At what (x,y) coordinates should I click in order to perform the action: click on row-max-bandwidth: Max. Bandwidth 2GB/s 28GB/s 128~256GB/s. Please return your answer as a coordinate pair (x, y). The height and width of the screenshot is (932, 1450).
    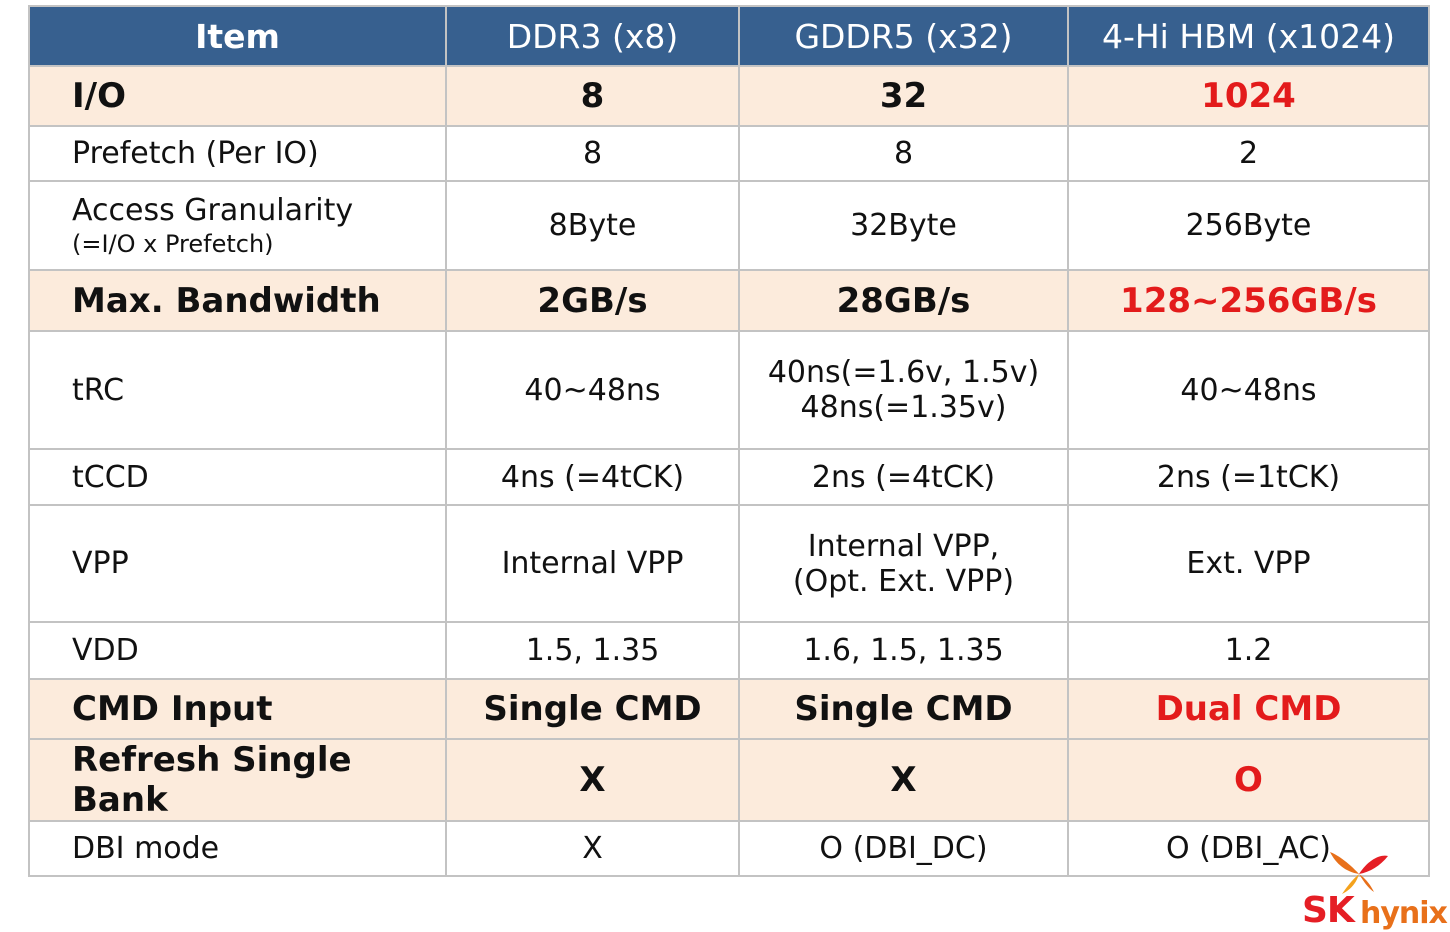
    Looking at the image, I should click on (729, 300).